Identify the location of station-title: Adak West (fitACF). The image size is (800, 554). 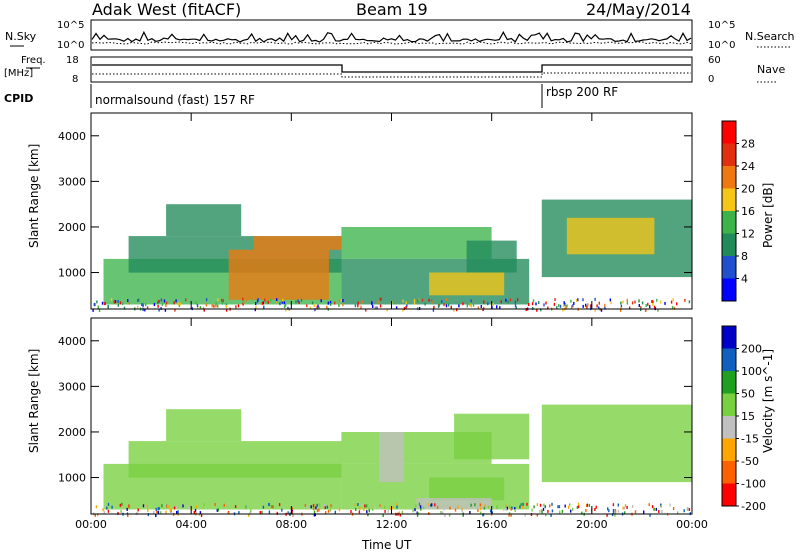
(166, 9).